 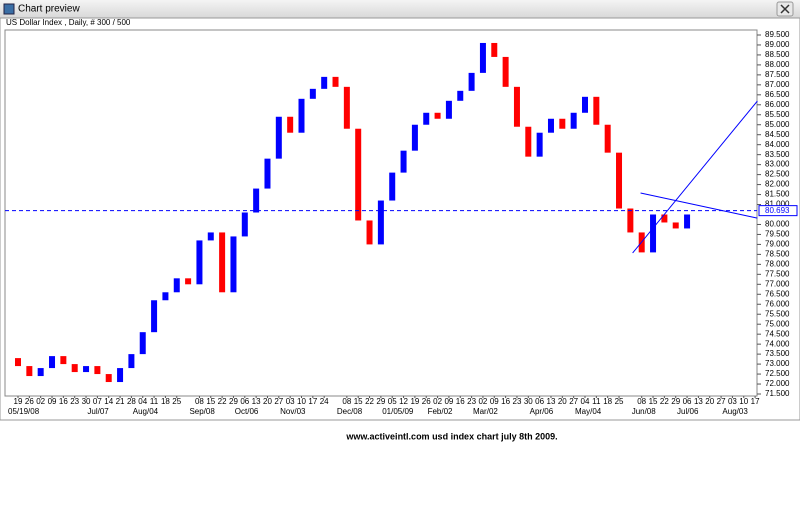 What do you see at coordinates (485, 411) in the screenshot?
I see `x-period-label: Mar/02` at bounding box center [485, 411].